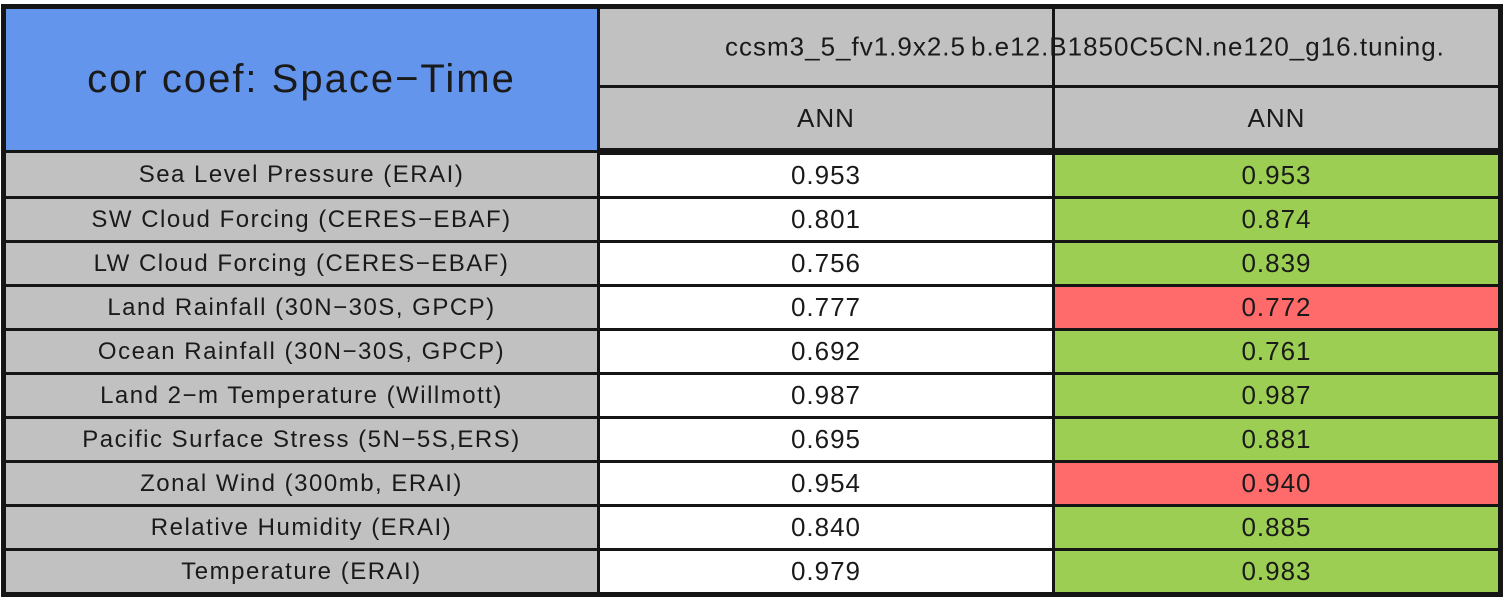 The width and height of the screenshot is (1510, 611). What do you see at coordinates (301, 439) in the screenshot?
I see `row-label: Pacific Surface Stress (5N−5S,ERS)` at bounding box center [301, 439].